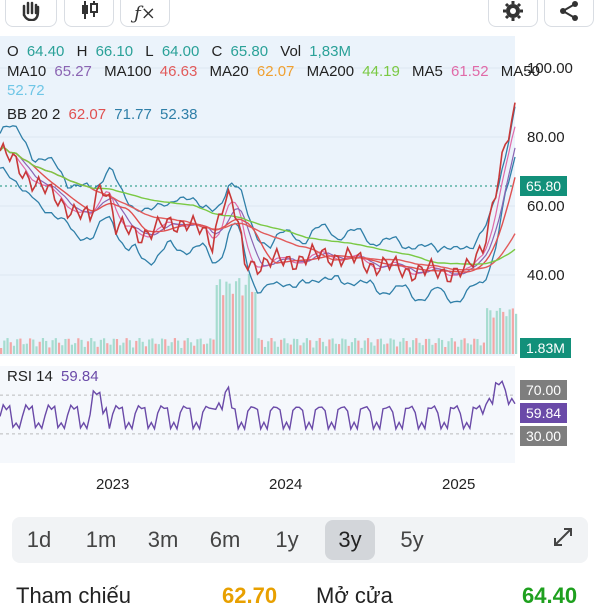  I want to click on price-tick-100: 100.00, so click(550, 68).